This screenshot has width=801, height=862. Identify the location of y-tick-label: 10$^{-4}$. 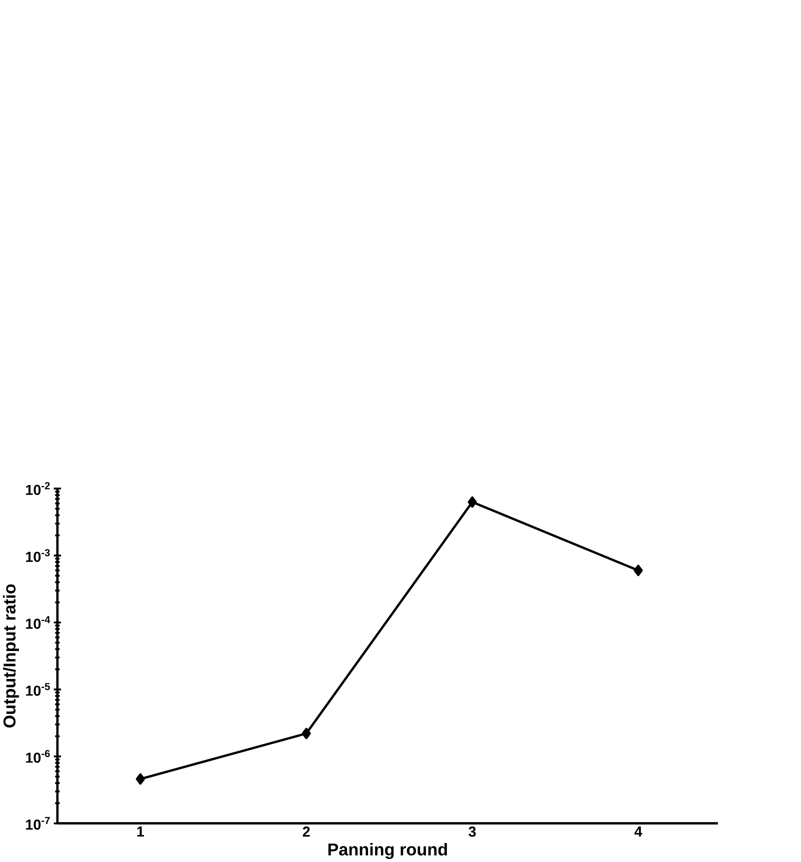
(38, 622).